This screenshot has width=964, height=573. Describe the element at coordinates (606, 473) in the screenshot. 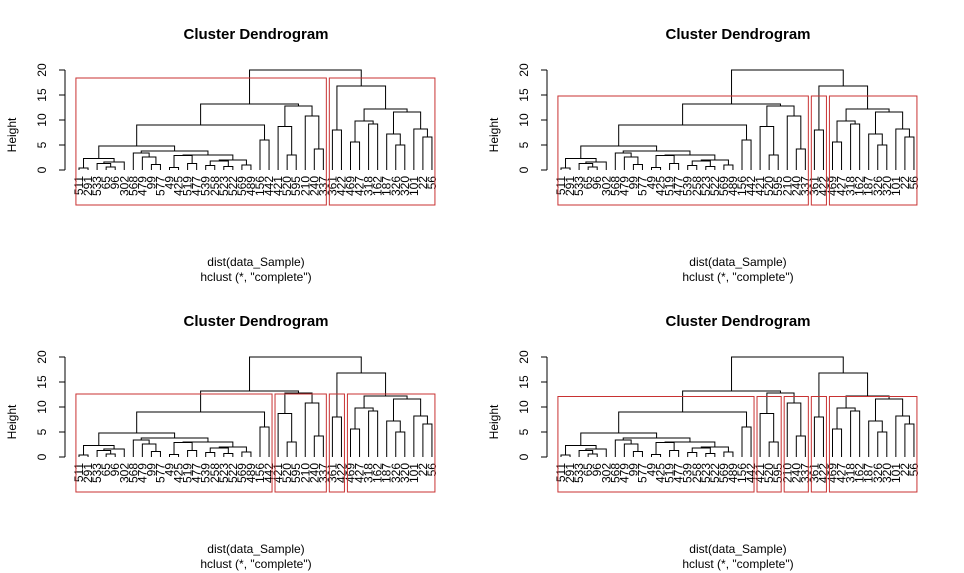

I see `leaf-label: 302` at that location.